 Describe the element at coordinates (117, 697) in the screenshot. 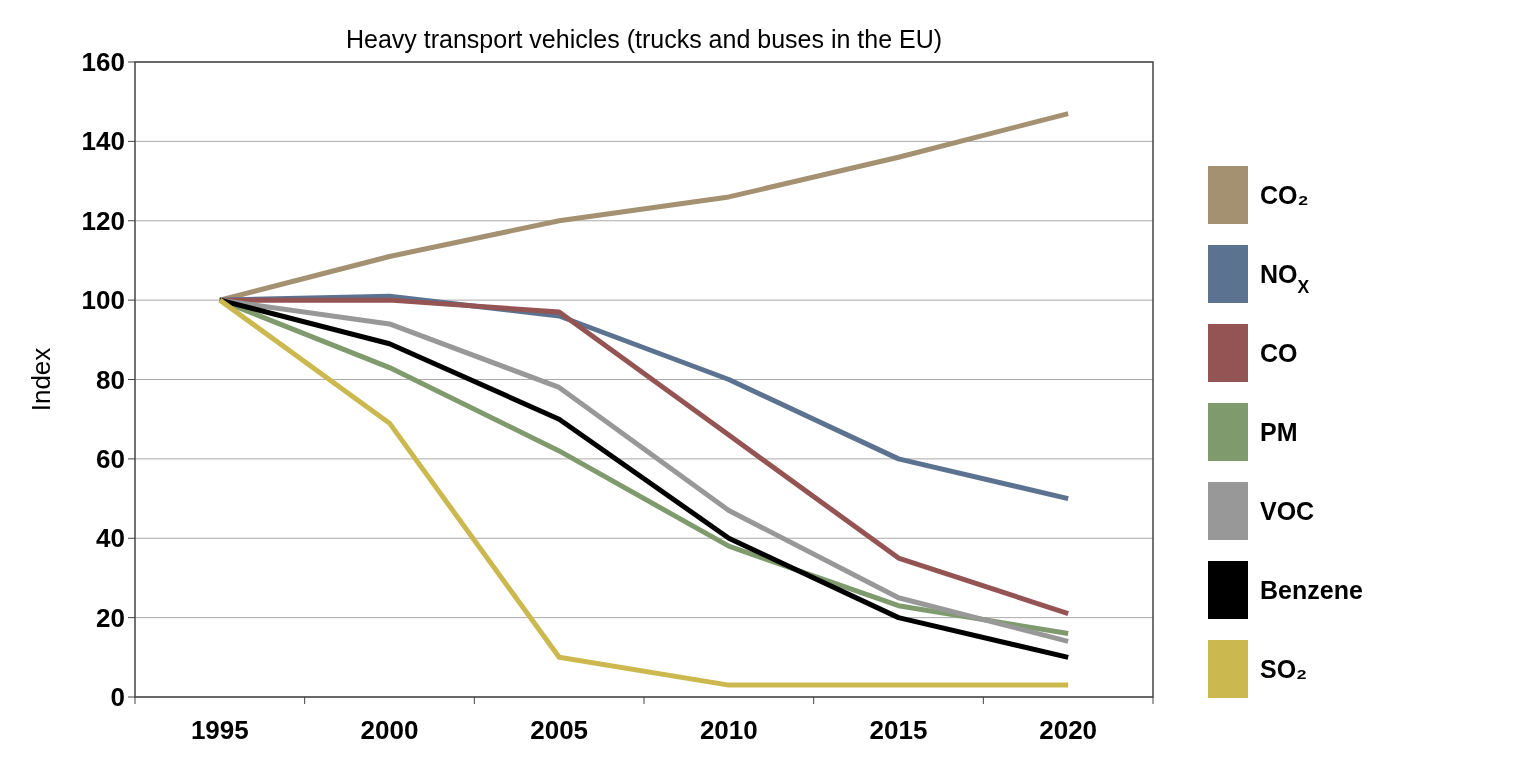

I see `y-tick-label: 0` at that location.